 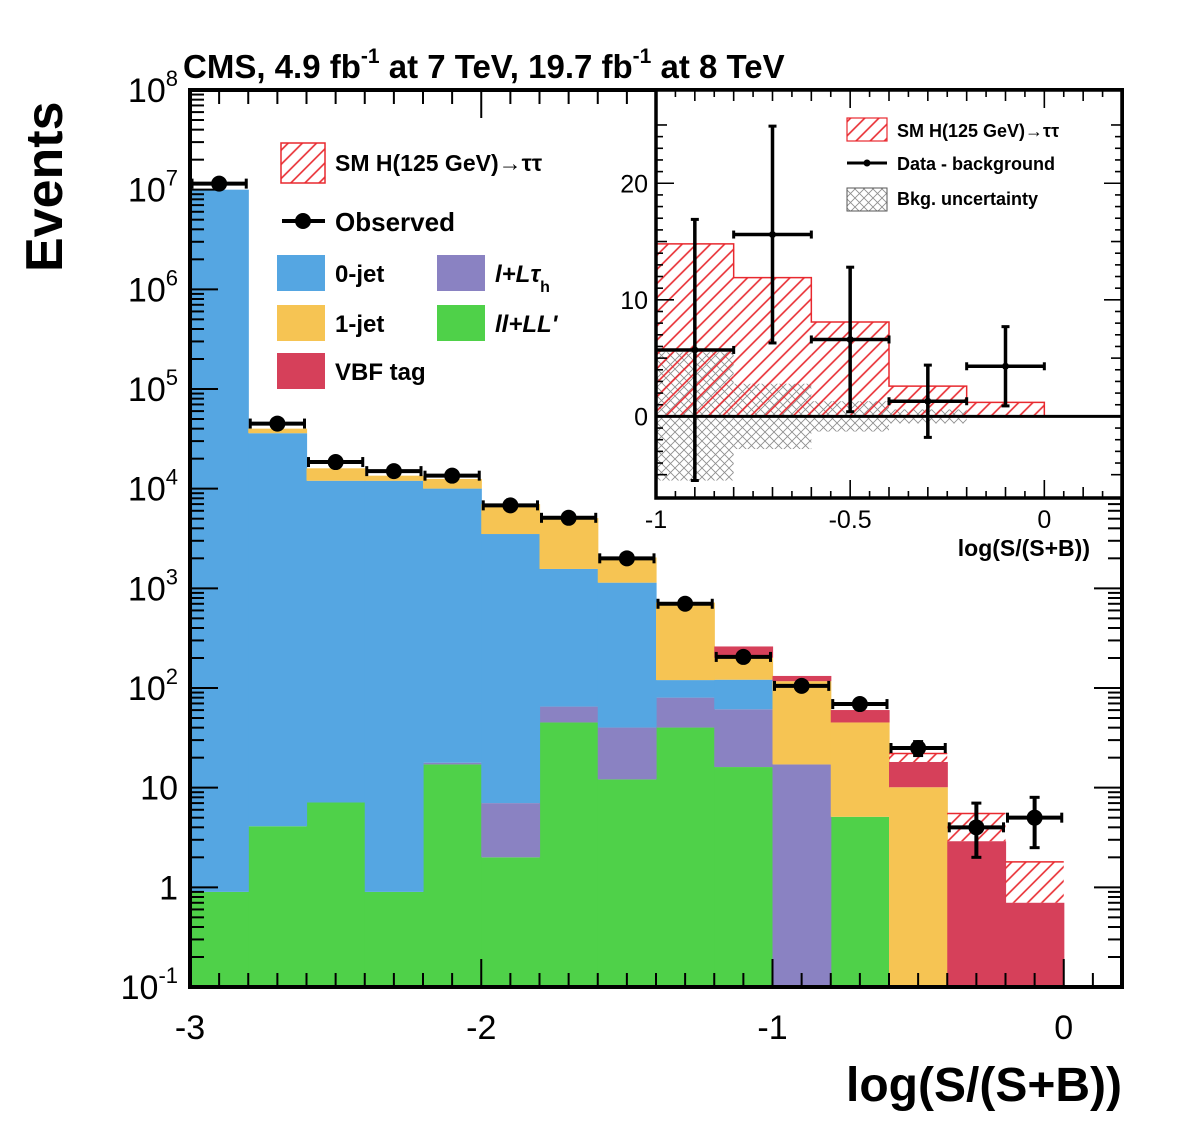 I want to click on legend-swatch-observed-marker, so click(x=303, y=221).